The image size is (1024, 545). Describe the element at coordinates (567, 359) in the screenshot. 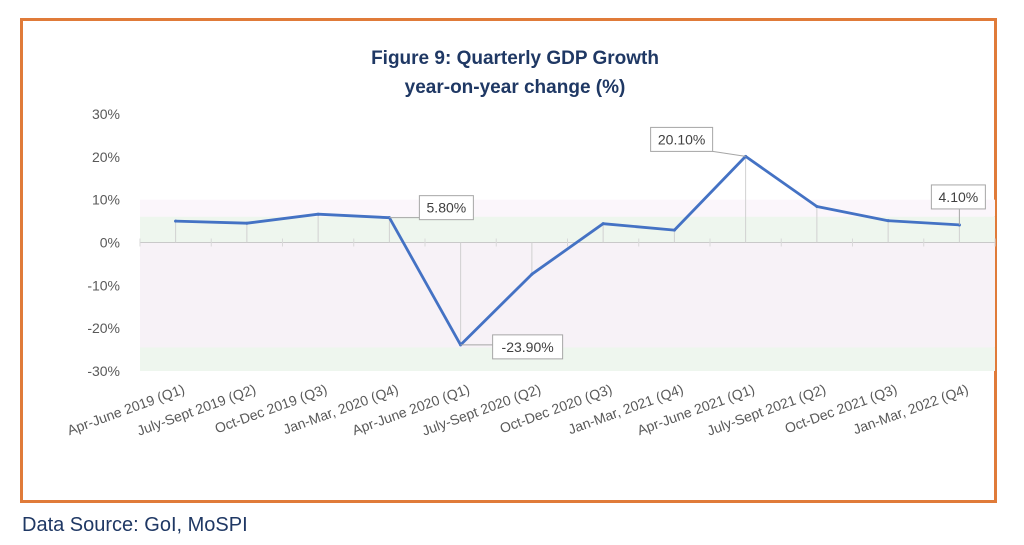

I see `band-bottom` at that location.